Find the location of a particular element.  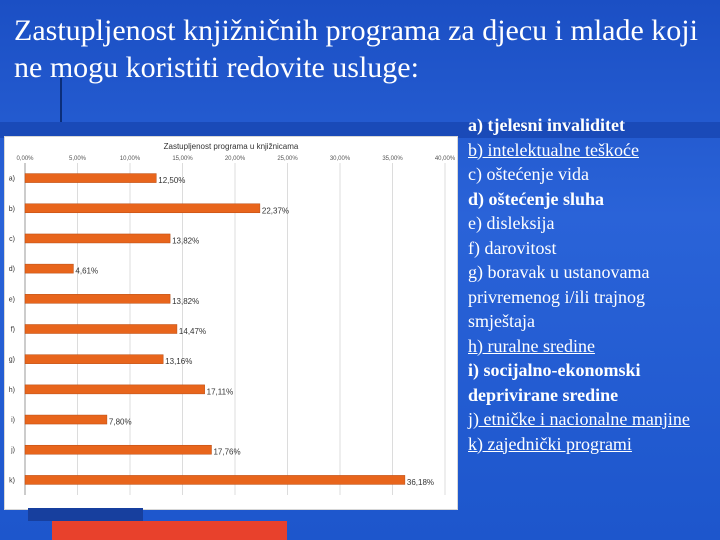

data-label: 7,80% is located at coordinates (120, 422).